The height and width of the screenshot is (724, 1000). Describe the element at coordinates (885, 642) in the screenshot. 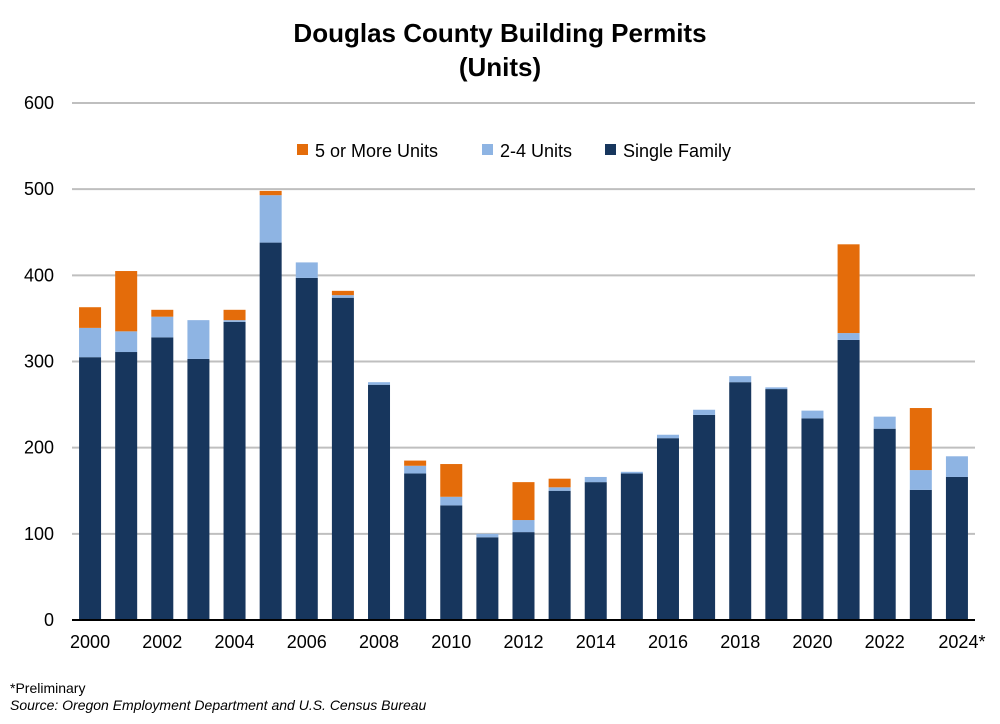

I see `x-tick-label: 2022` at that location.